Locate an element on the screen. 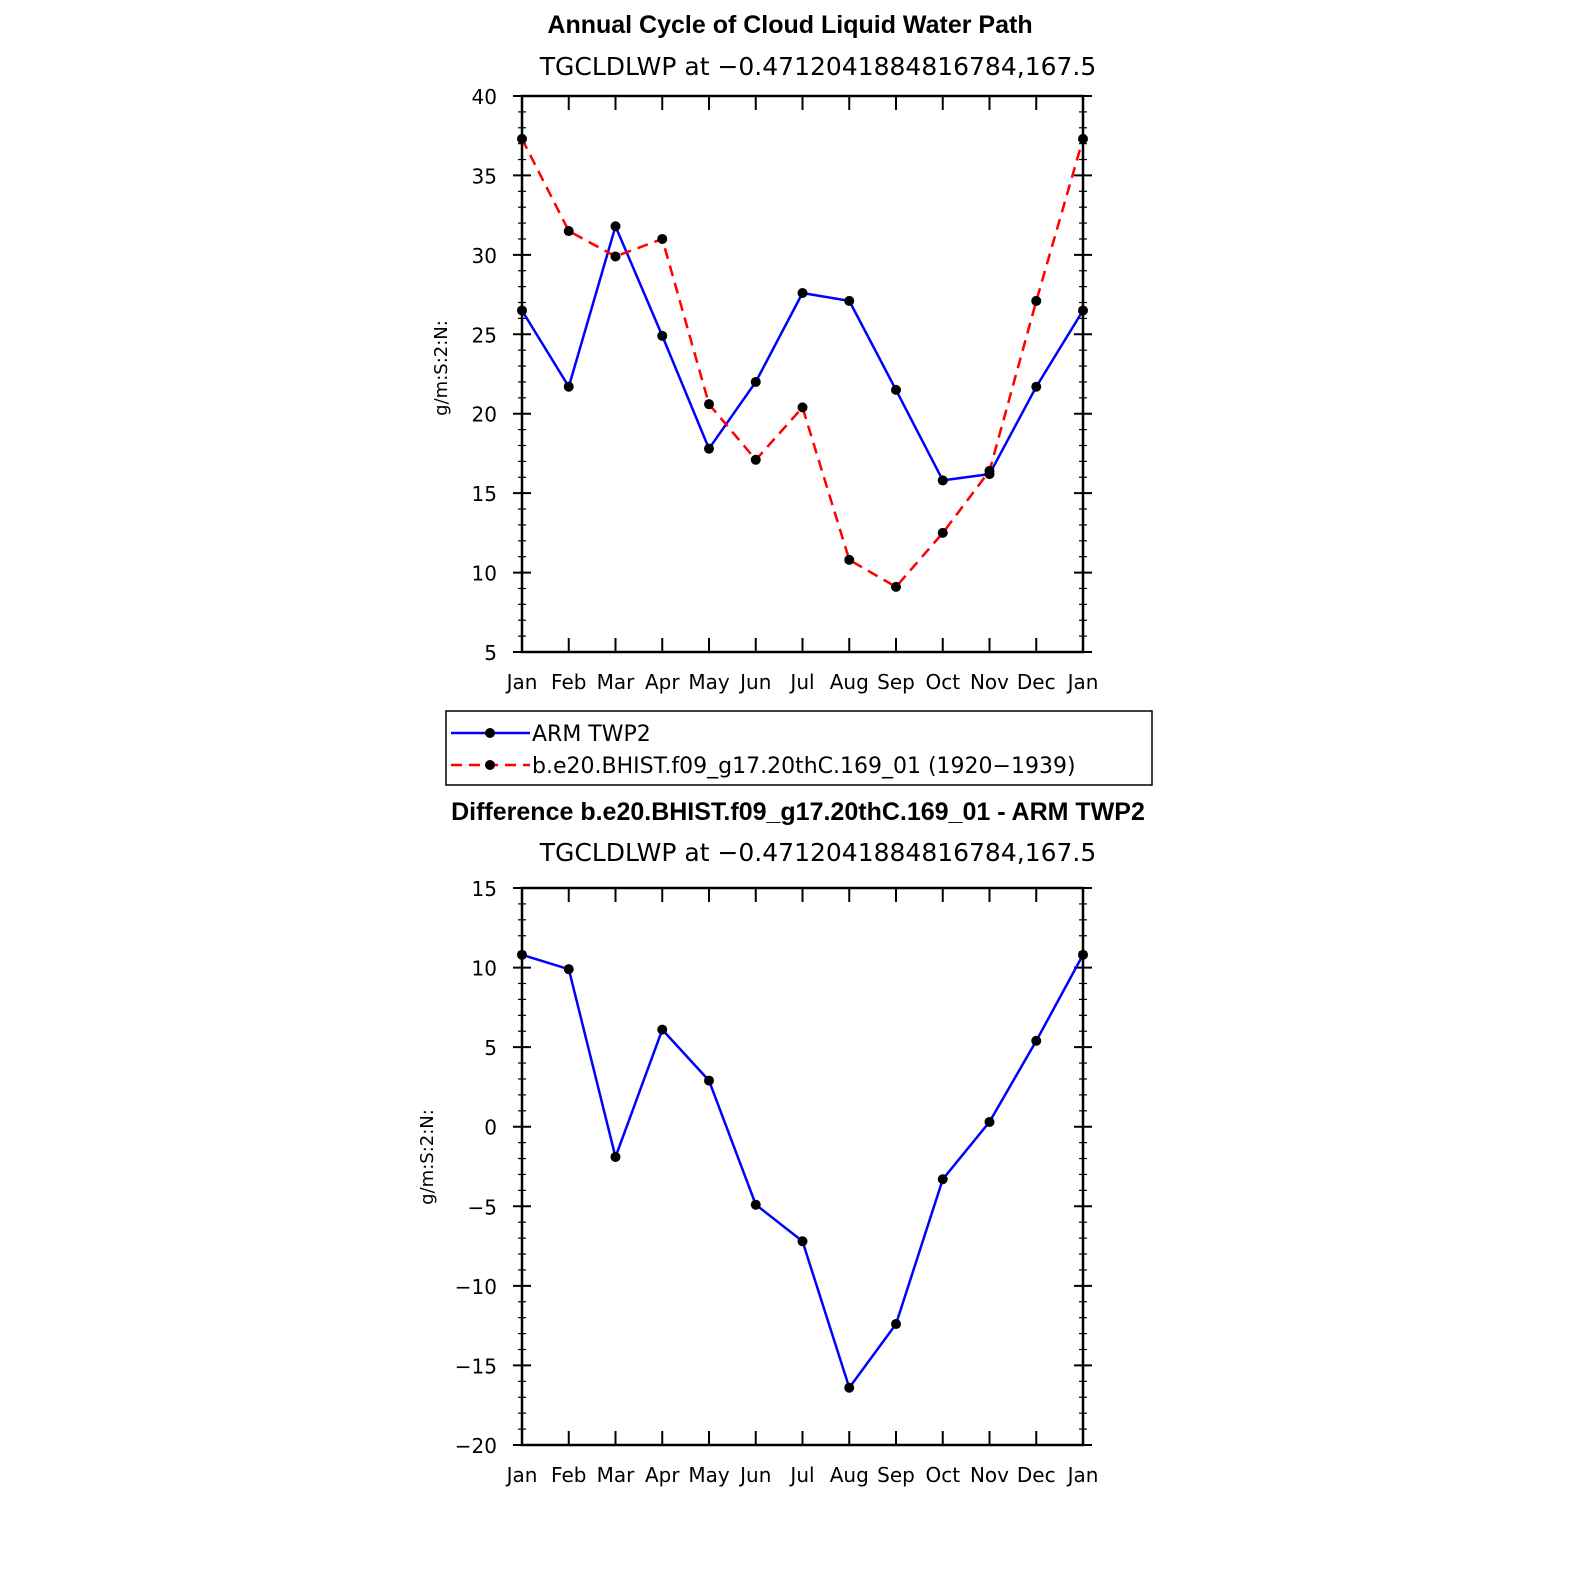  bottom-ytick-label: 10 is located at coordinates (484, 969).